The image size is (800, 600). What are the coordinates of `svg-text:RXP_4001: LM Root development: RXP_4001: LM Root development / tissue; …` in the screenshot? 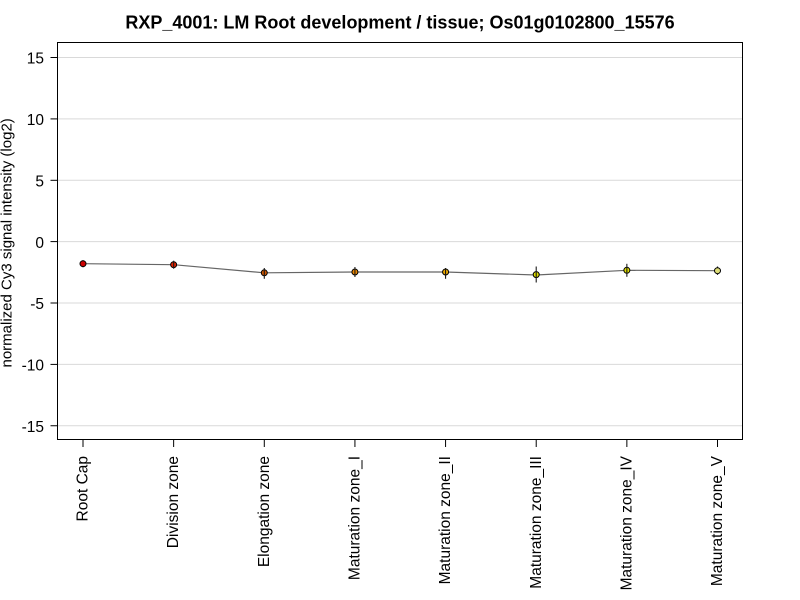 It's located at (399, 23).